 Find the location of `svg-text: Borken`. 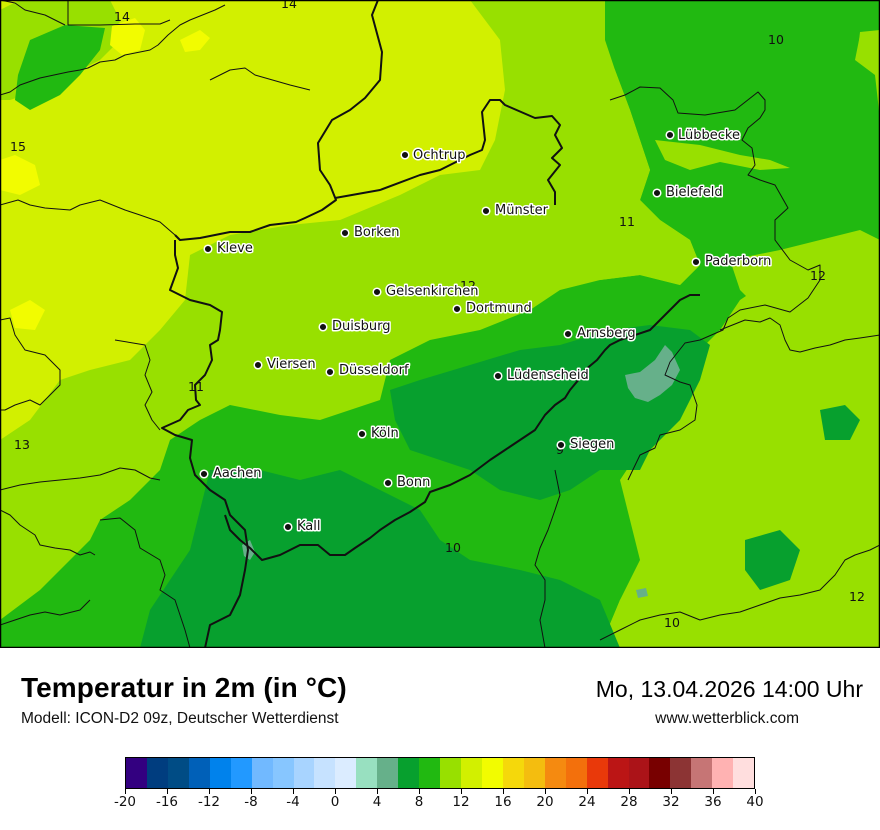

svg-text: Borken is located at coordinates (377, 232).